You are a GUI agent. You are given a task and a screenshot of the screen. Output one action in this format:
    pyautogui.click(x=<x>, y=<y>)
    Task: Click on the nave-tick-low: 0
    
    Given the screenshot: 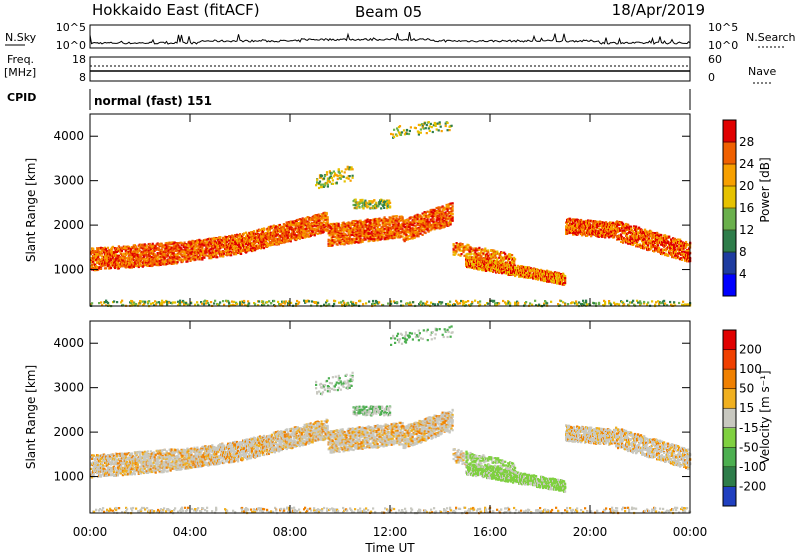 What is the action you would take?
    pyautogui.click(x=711, y=77)
    